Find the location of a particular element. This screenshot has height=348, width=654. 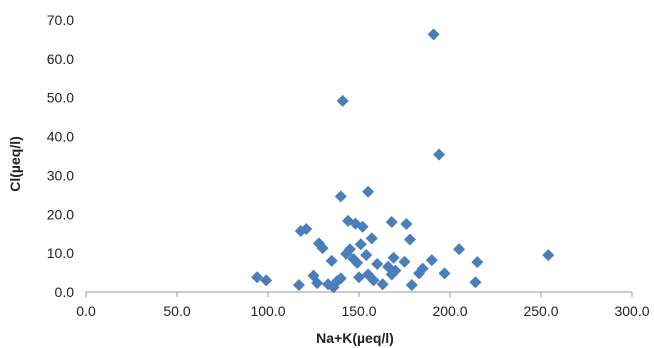

y-axis-ticks: 0.0 10.0 20.0 30.0 40.0 50.0 60.0 70.0 is located at coordinates (60, 156).